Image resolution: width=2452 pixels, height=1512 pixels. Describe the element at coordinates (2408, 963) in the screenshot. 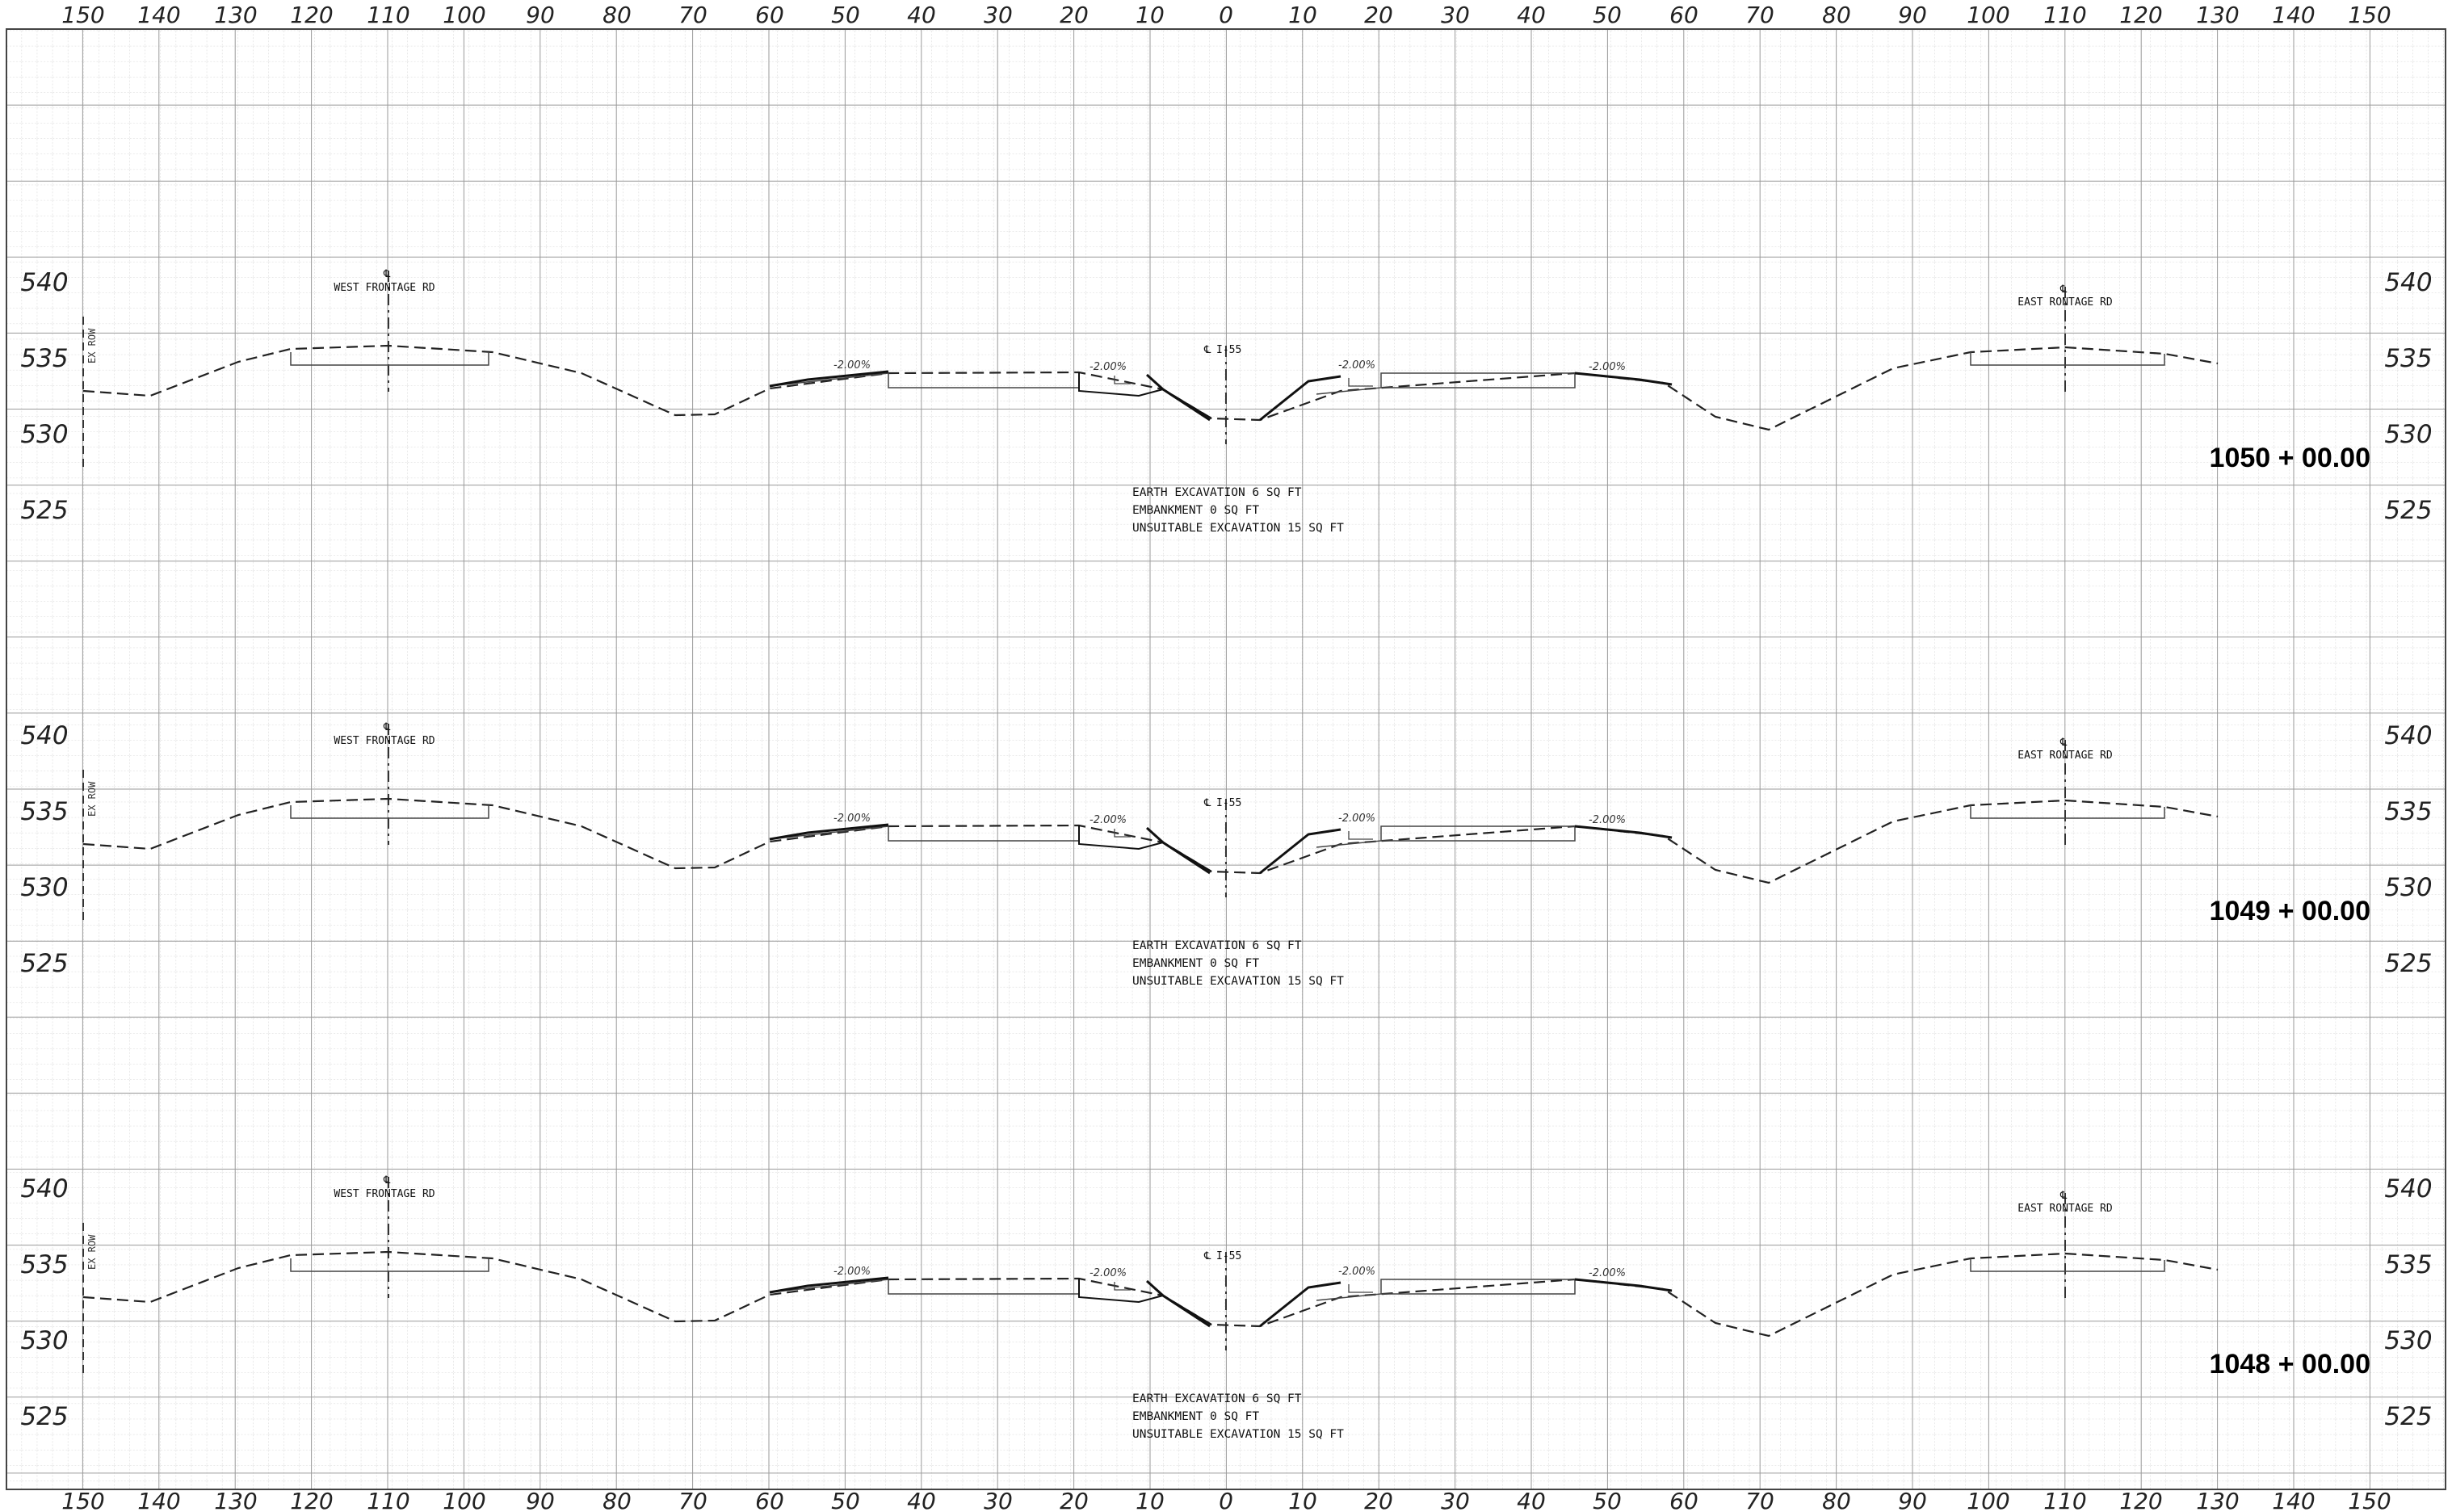

I see `elevation-label-right: 525` at that location.